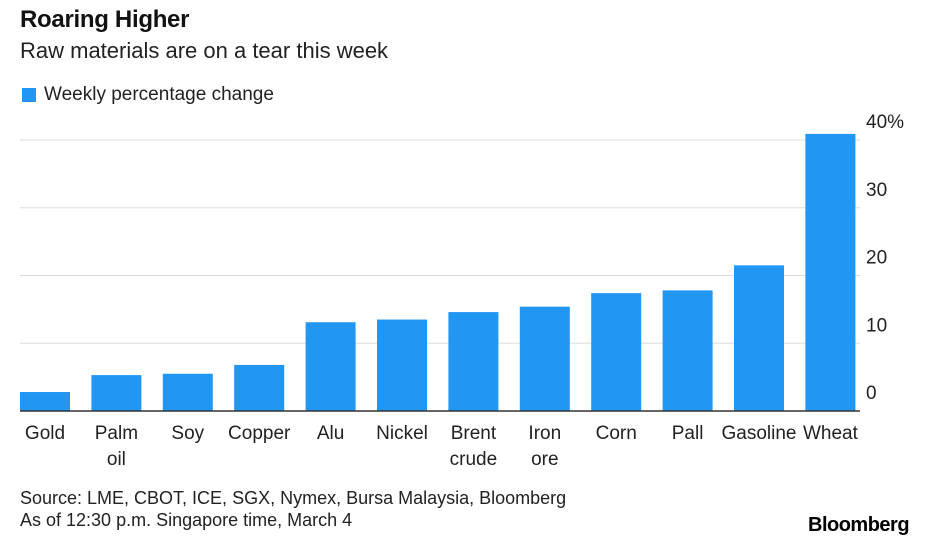 The width and height of the screenshot is (930, 537). What do you see at coordinates (759, 433) in the screenshot?
I see `x-tick-label: Gasoline` at bounding box center [759, 433].